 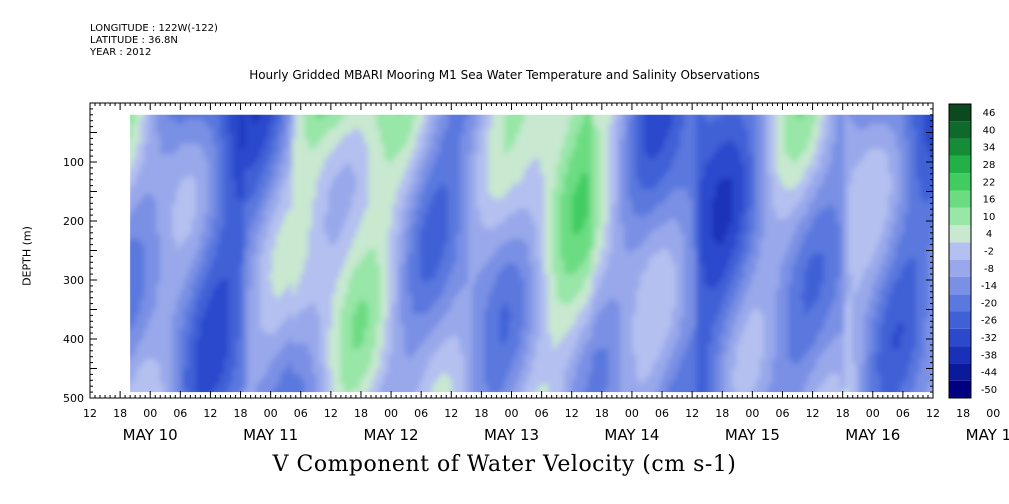 I want to click on colorbar-label: 22, so click(x=989, y=182).